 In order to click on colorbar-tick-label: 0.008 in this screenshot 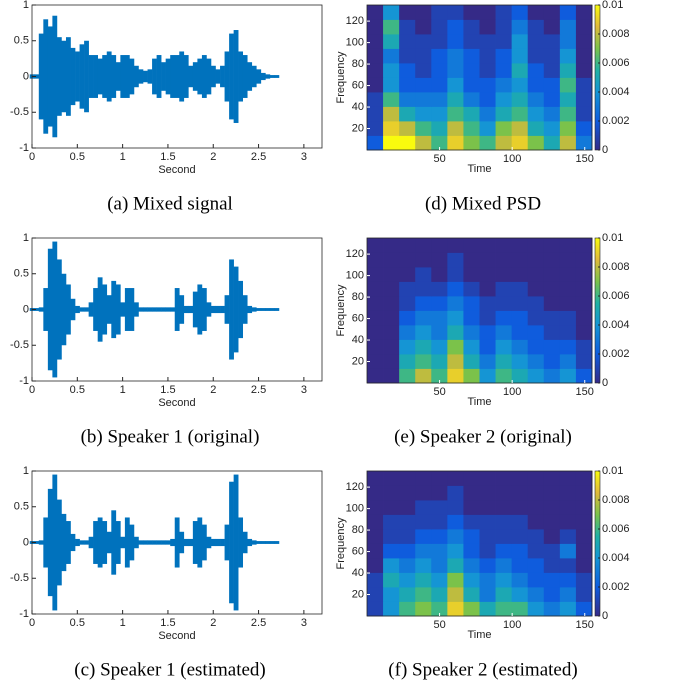, I will do `click(616, 267)`.